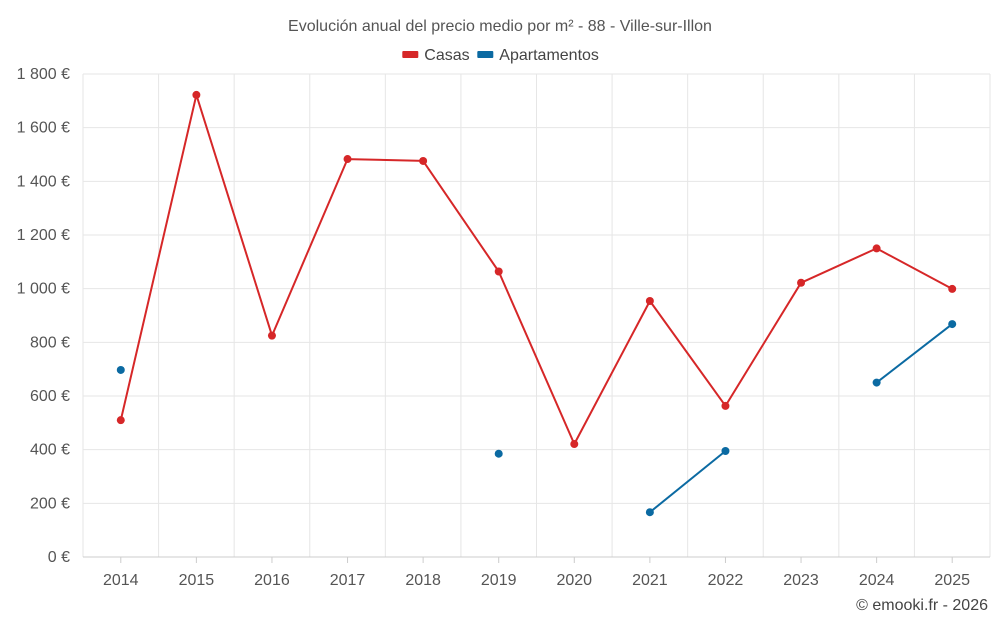 Image resolution: width=1000 pixels, height=625 pixels. What do you see at coordinates (952, 580) in the screenshot?
I see `x-tick-label: 2025` at bounding box center [952, 580].